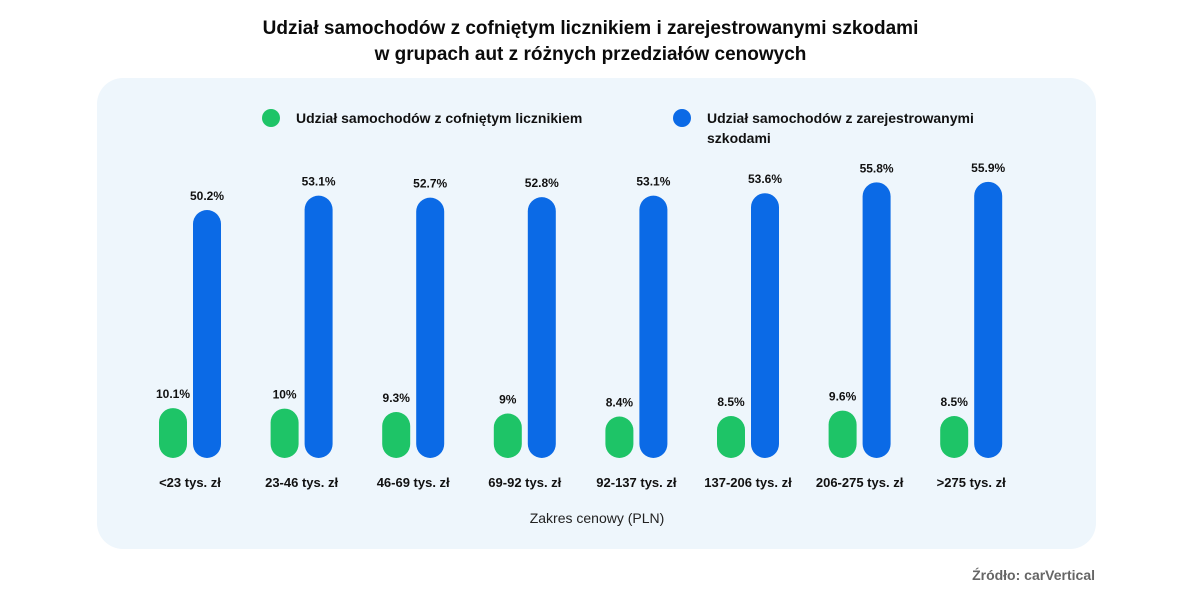 The width and height of the screenshot is (1181, 592). What do you see at coordinates (971, 482) in the screenshot?
I see `x-tick-label-7: >275 tys. zł` at bounding box center [971, 482].